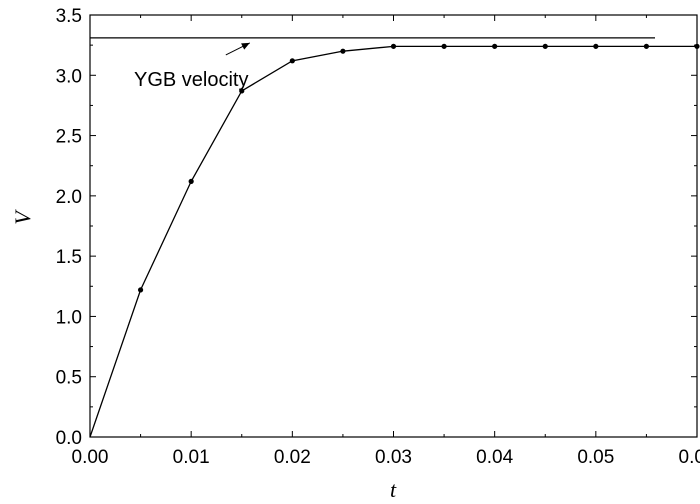 Image resolution: width=700 pixels, height=504 pixels. Describe the element at coordinates (245, 46) in the screenshot. I see `annotation-arrowhead` at that location.